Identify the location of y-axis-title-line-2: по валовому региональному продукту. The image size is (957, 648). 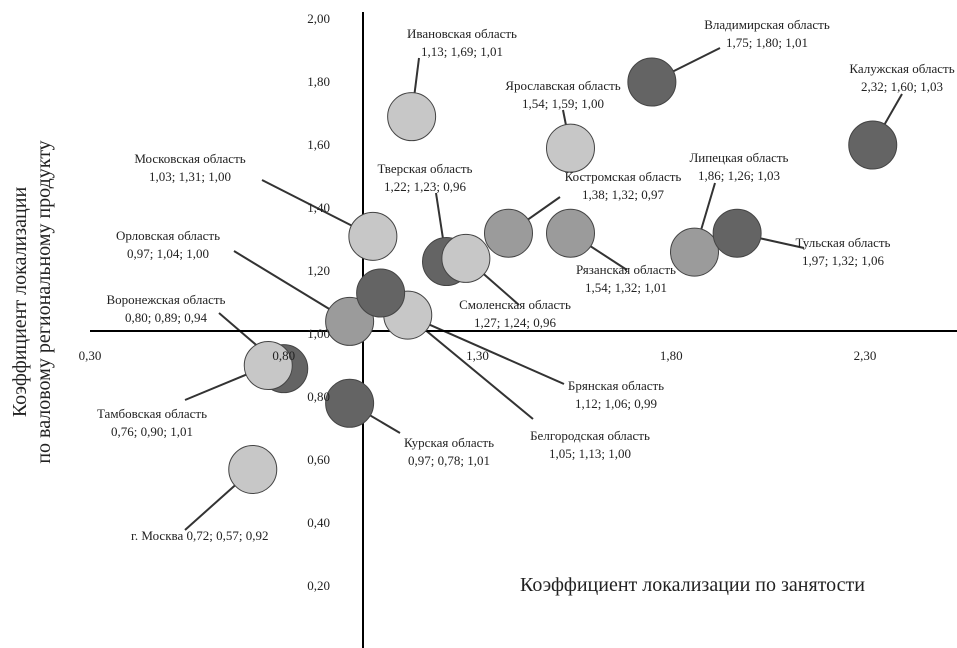
(44, 301).